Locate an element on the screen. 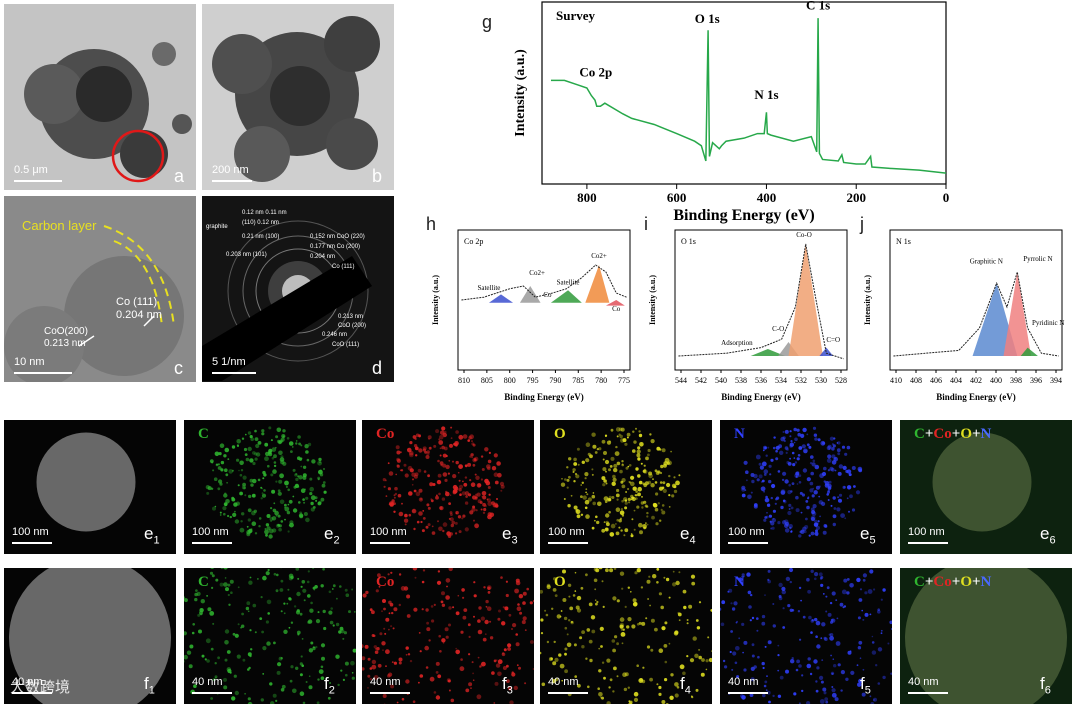 This screenshot has height=708, width=1080. eds-map-e6: C+Co+O+N 100 nm e6 is located at coordinates (986, 487).